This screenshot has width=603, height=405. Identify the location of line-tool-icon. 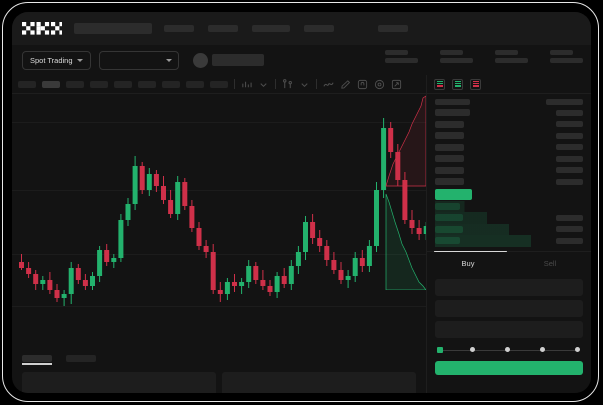
(328, 84).